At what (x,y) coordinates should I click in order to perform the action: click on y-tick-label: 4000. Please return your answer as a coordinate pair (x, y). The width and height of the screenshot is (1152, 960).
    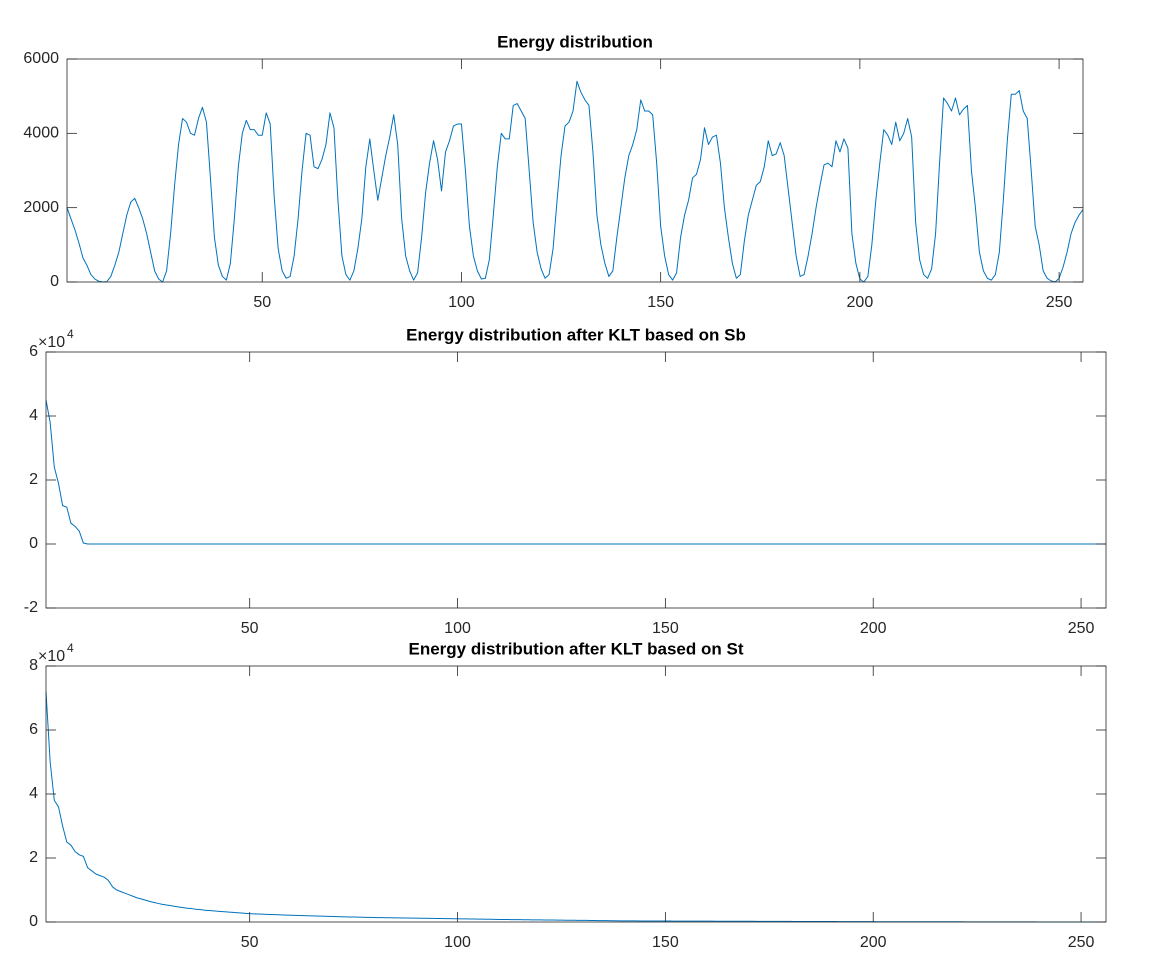
    Looking at the image, I should click on (41, 133).